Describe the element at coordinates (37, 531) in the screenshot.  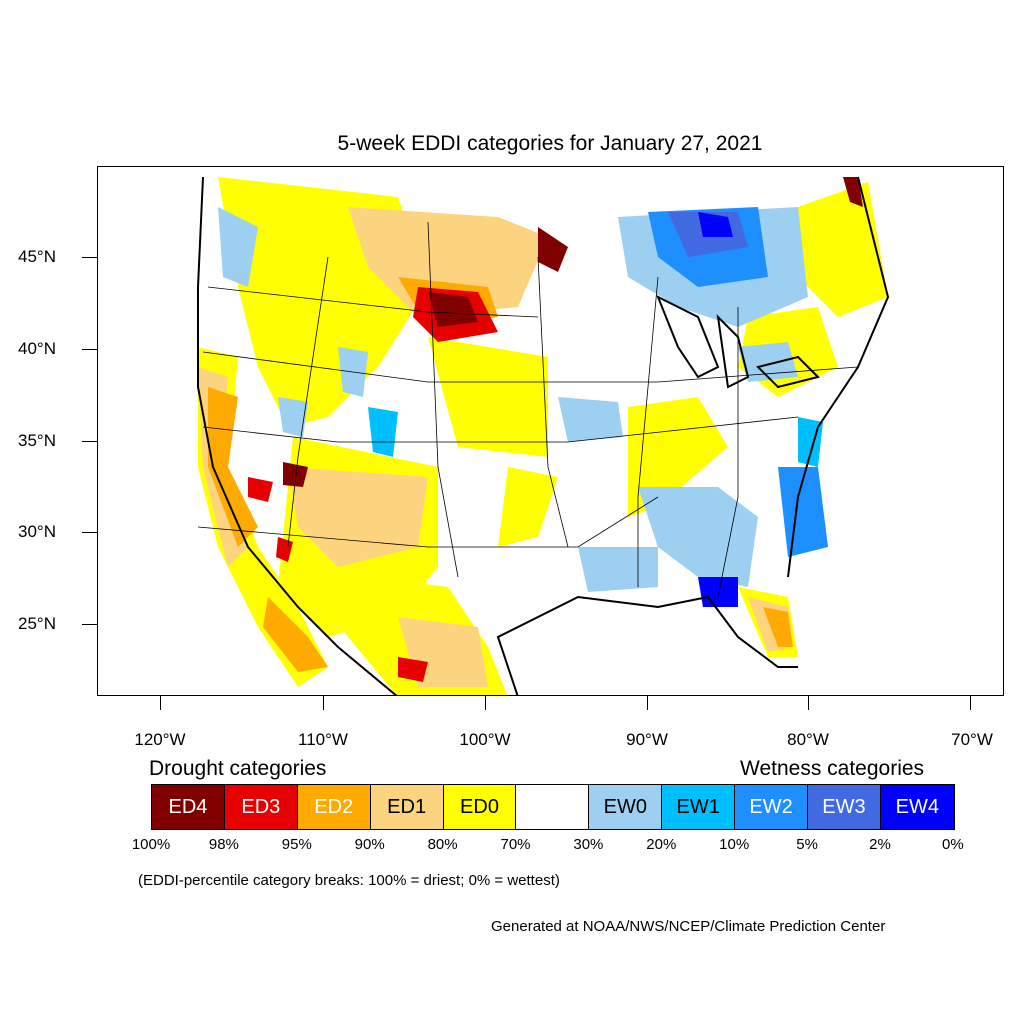
I see `lat-label-30: 30°N` at that location.